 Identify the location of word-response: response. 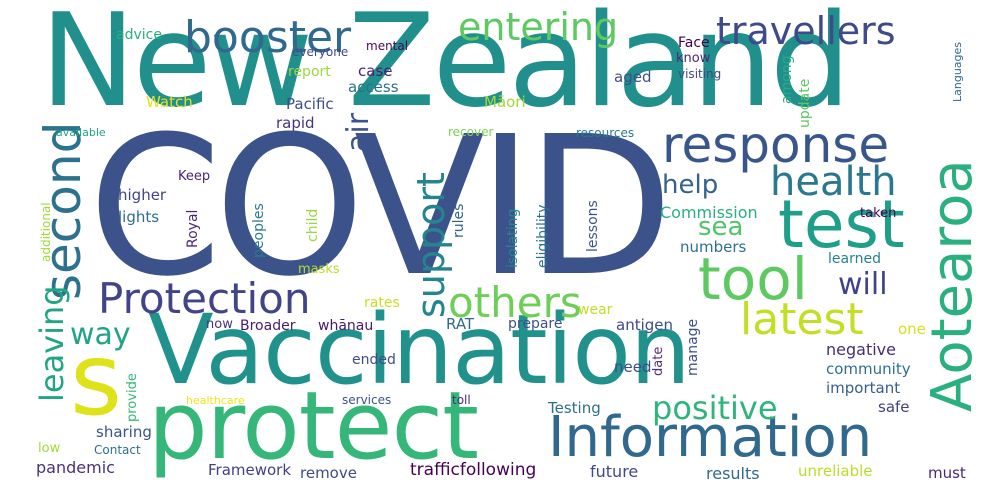
(776, 145).